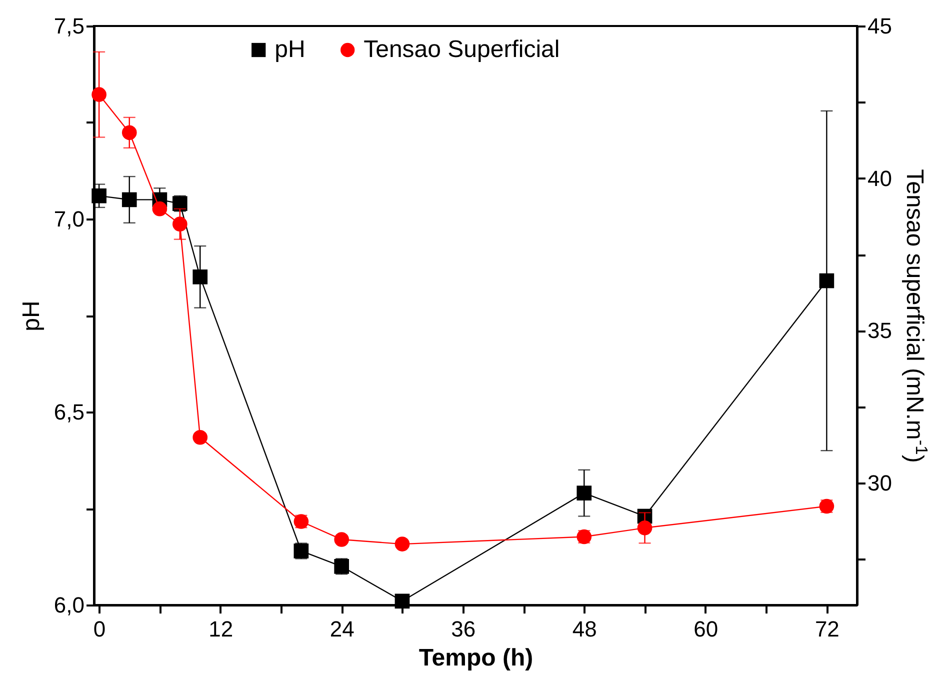 This screenshot has width=951, height=684. I want to click on x-tick-label: 12, so click(221, 629).